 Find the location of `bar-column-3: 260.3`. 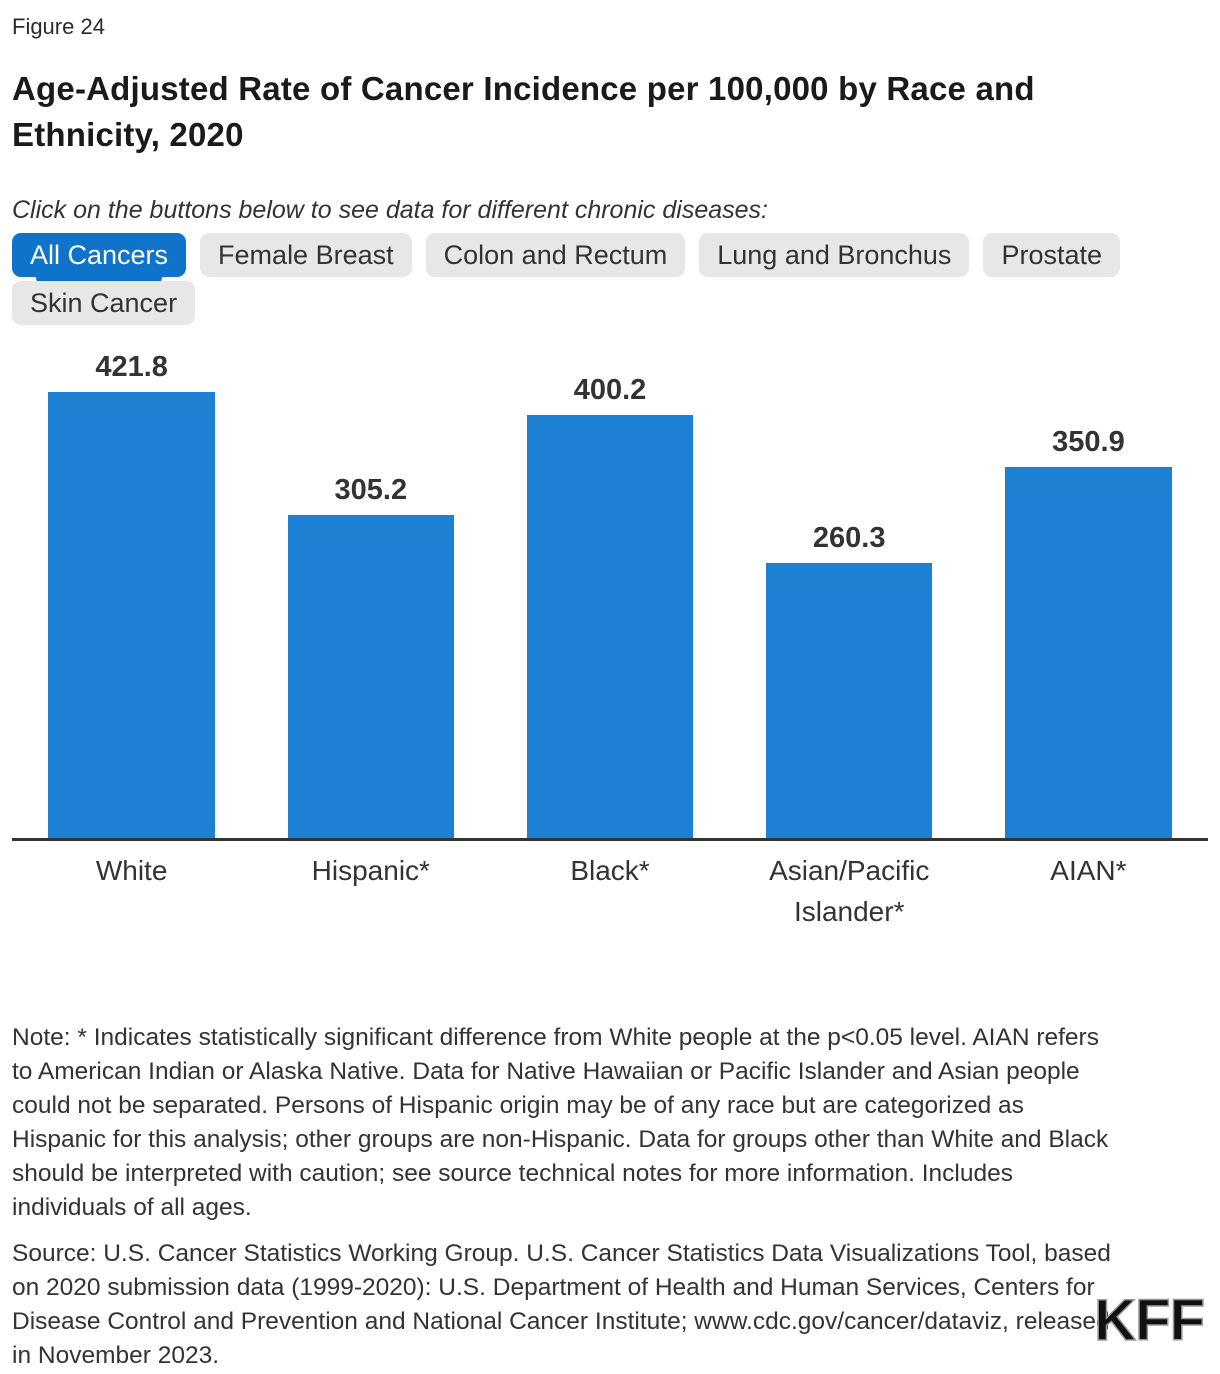

bar-column-3: 260.3 is located at coordinates (849, 680).